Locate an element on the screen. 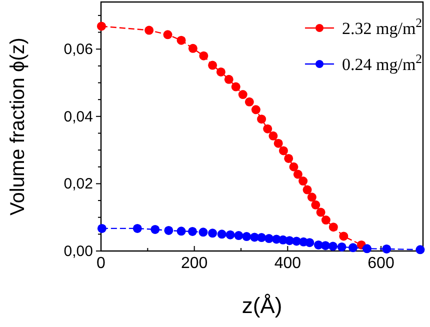  y-axis-title: Volume fraction ϕ(z) is located at coordinates (18, 127).